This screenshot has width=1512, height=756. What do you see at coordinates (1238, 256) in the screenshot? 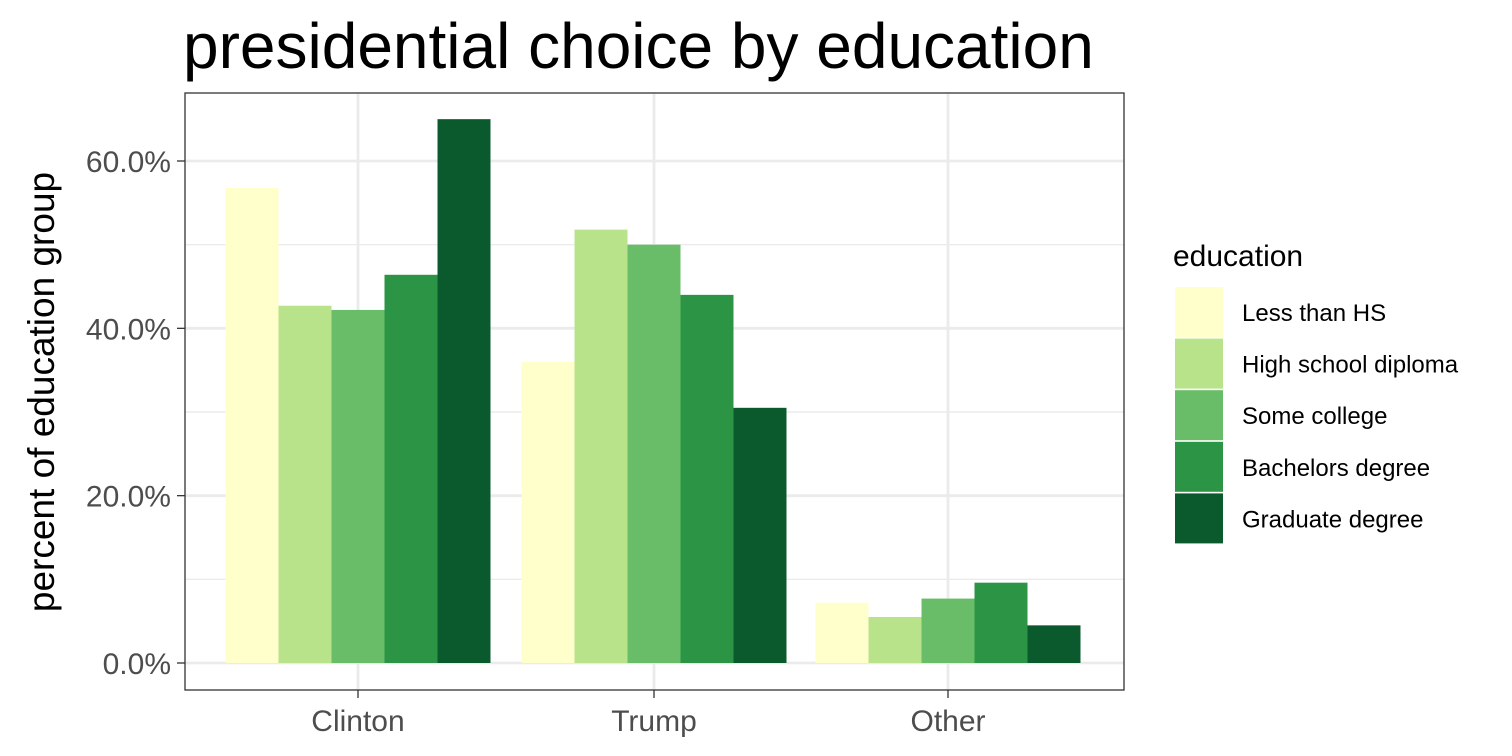
I see `legend-title: education` at bounding box center [1238, 256].